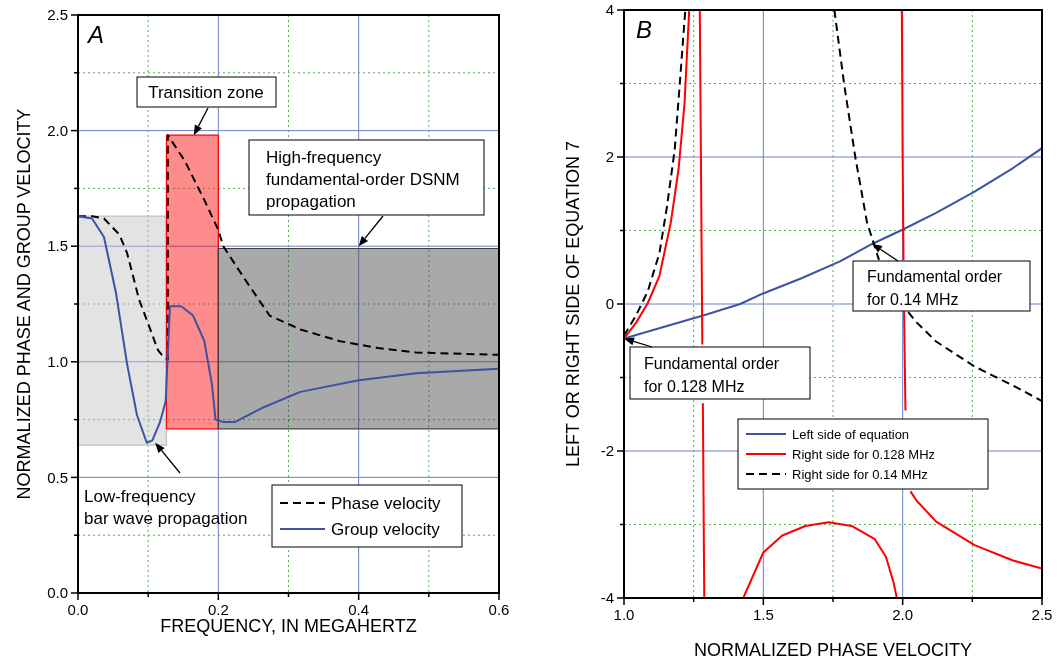 The height and width of the screenshot is (667, 1063). What do you see at coordinates (644, 29) in the screenshot?
I see `chart-title: B` at bounding box center [644, 29].